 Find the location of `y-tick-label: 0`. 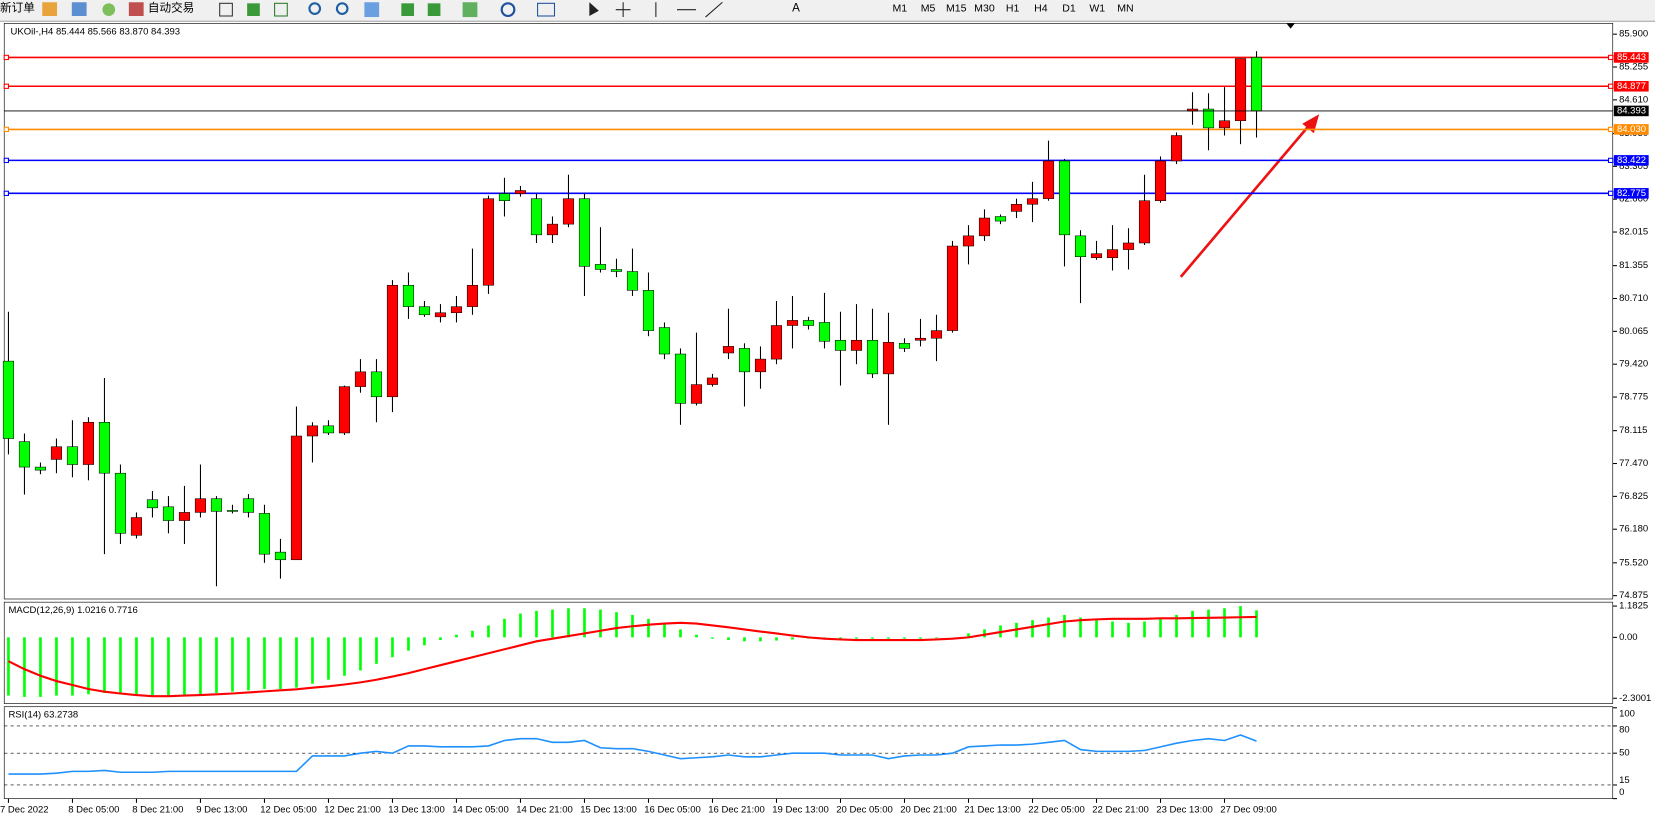

y-tick-label: 0 is located at coordinates (1621, 792).